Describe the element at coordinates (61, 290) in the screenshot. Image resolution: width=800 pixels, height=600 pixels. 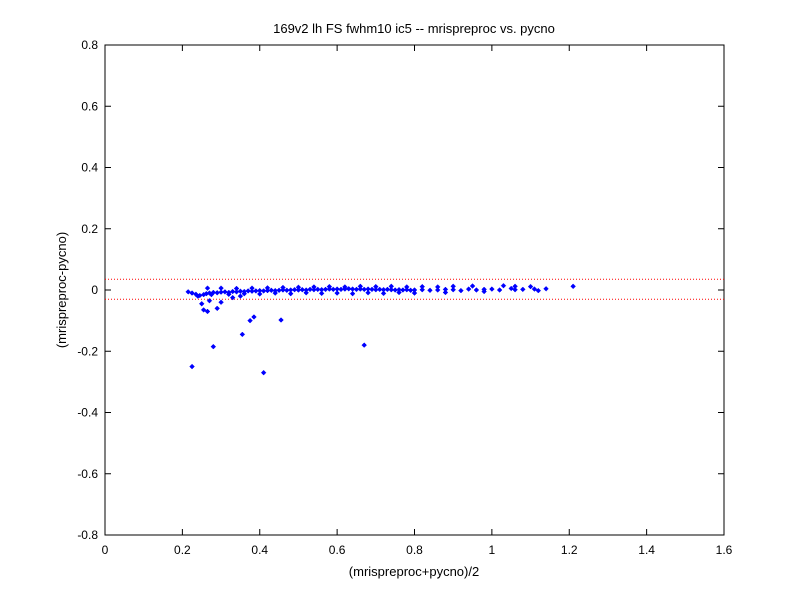
I see `y-axis-label: (mrispreproc-pycno)` at that location.